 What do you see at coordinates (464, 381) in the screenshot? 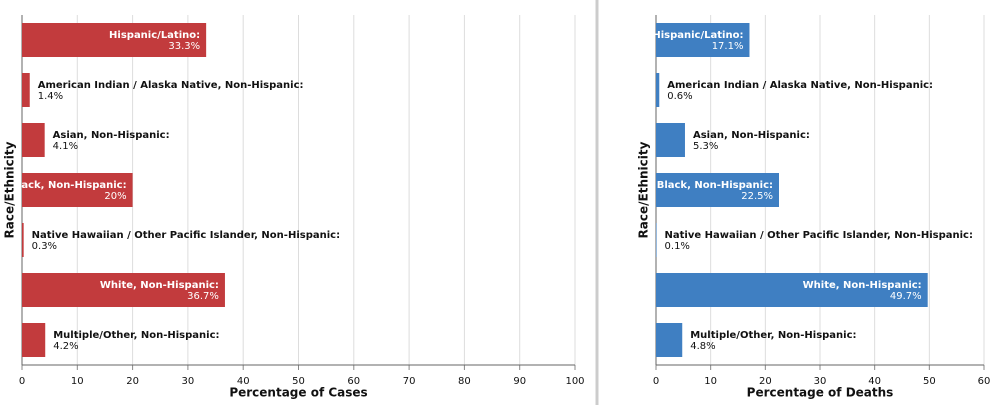
I see `x-tick-label: 80` at bounding box center [464, 381].